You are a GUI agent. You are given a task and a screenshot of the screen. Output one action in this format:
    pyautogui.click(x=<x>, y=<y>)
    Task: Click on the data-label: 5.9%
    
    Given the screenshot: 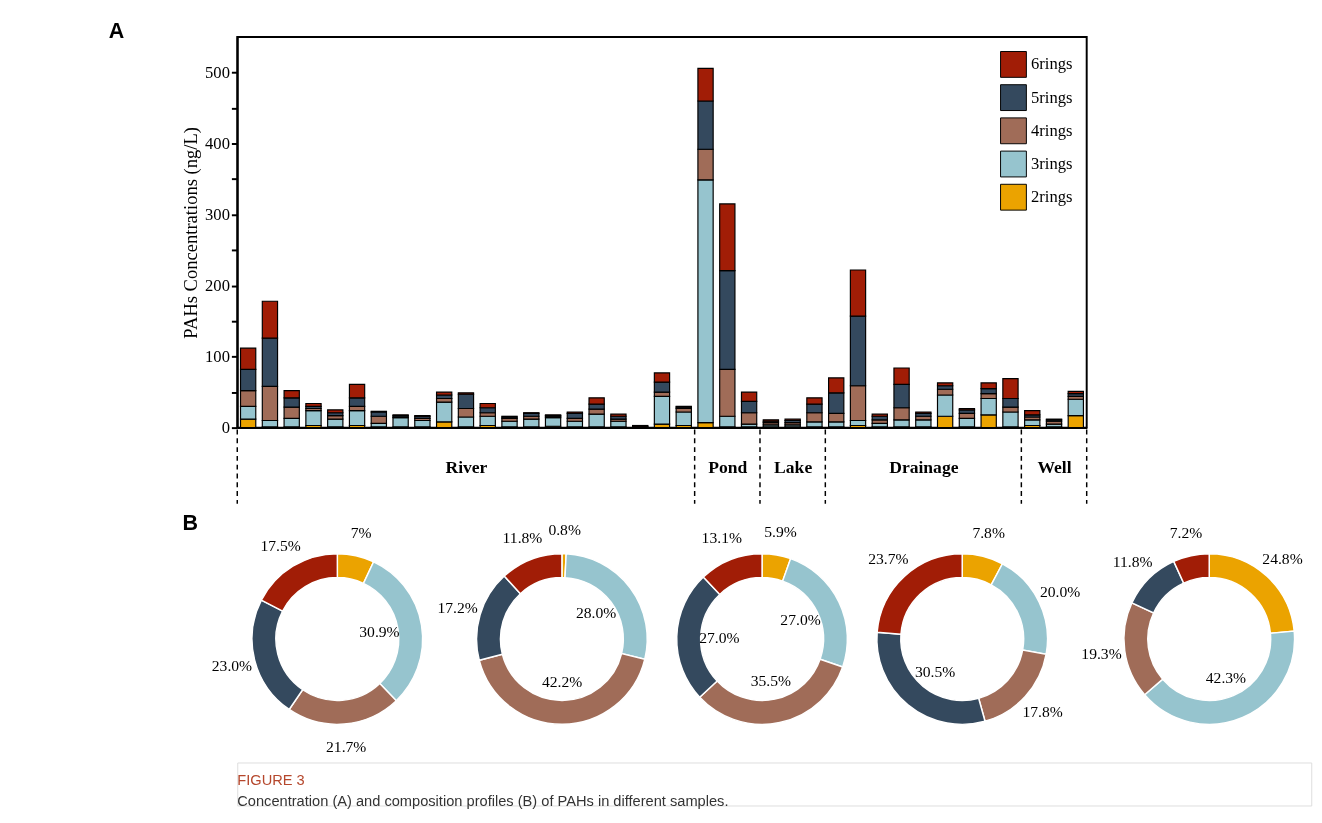 What is the action you would take?
    pyautogui.click(x=780, y=531)
    